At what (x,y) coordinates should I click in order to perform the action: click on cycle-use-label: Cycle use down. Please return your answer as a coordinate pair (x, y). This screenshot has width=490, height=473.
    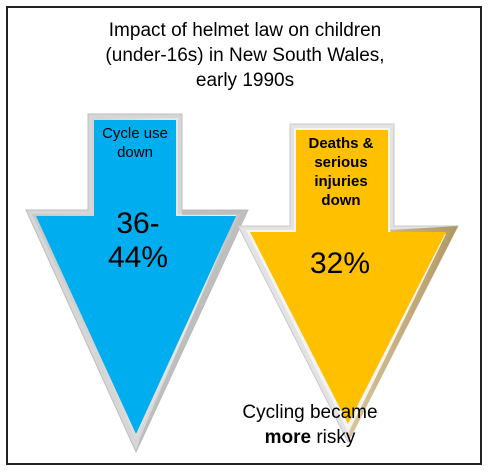
    Looking at the image, I should click on (135, 143).